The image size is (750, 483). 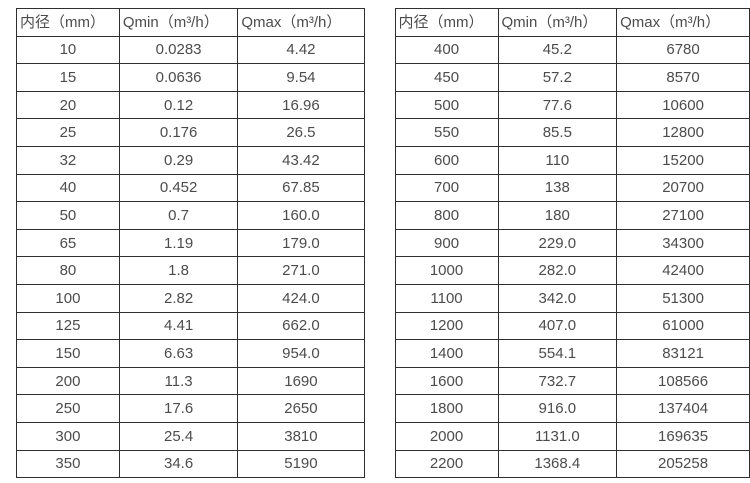 What do you see at coordinates (683, 464) in the screenshot?
I see `table-cell: 205258` at bounding box center [683, 464].